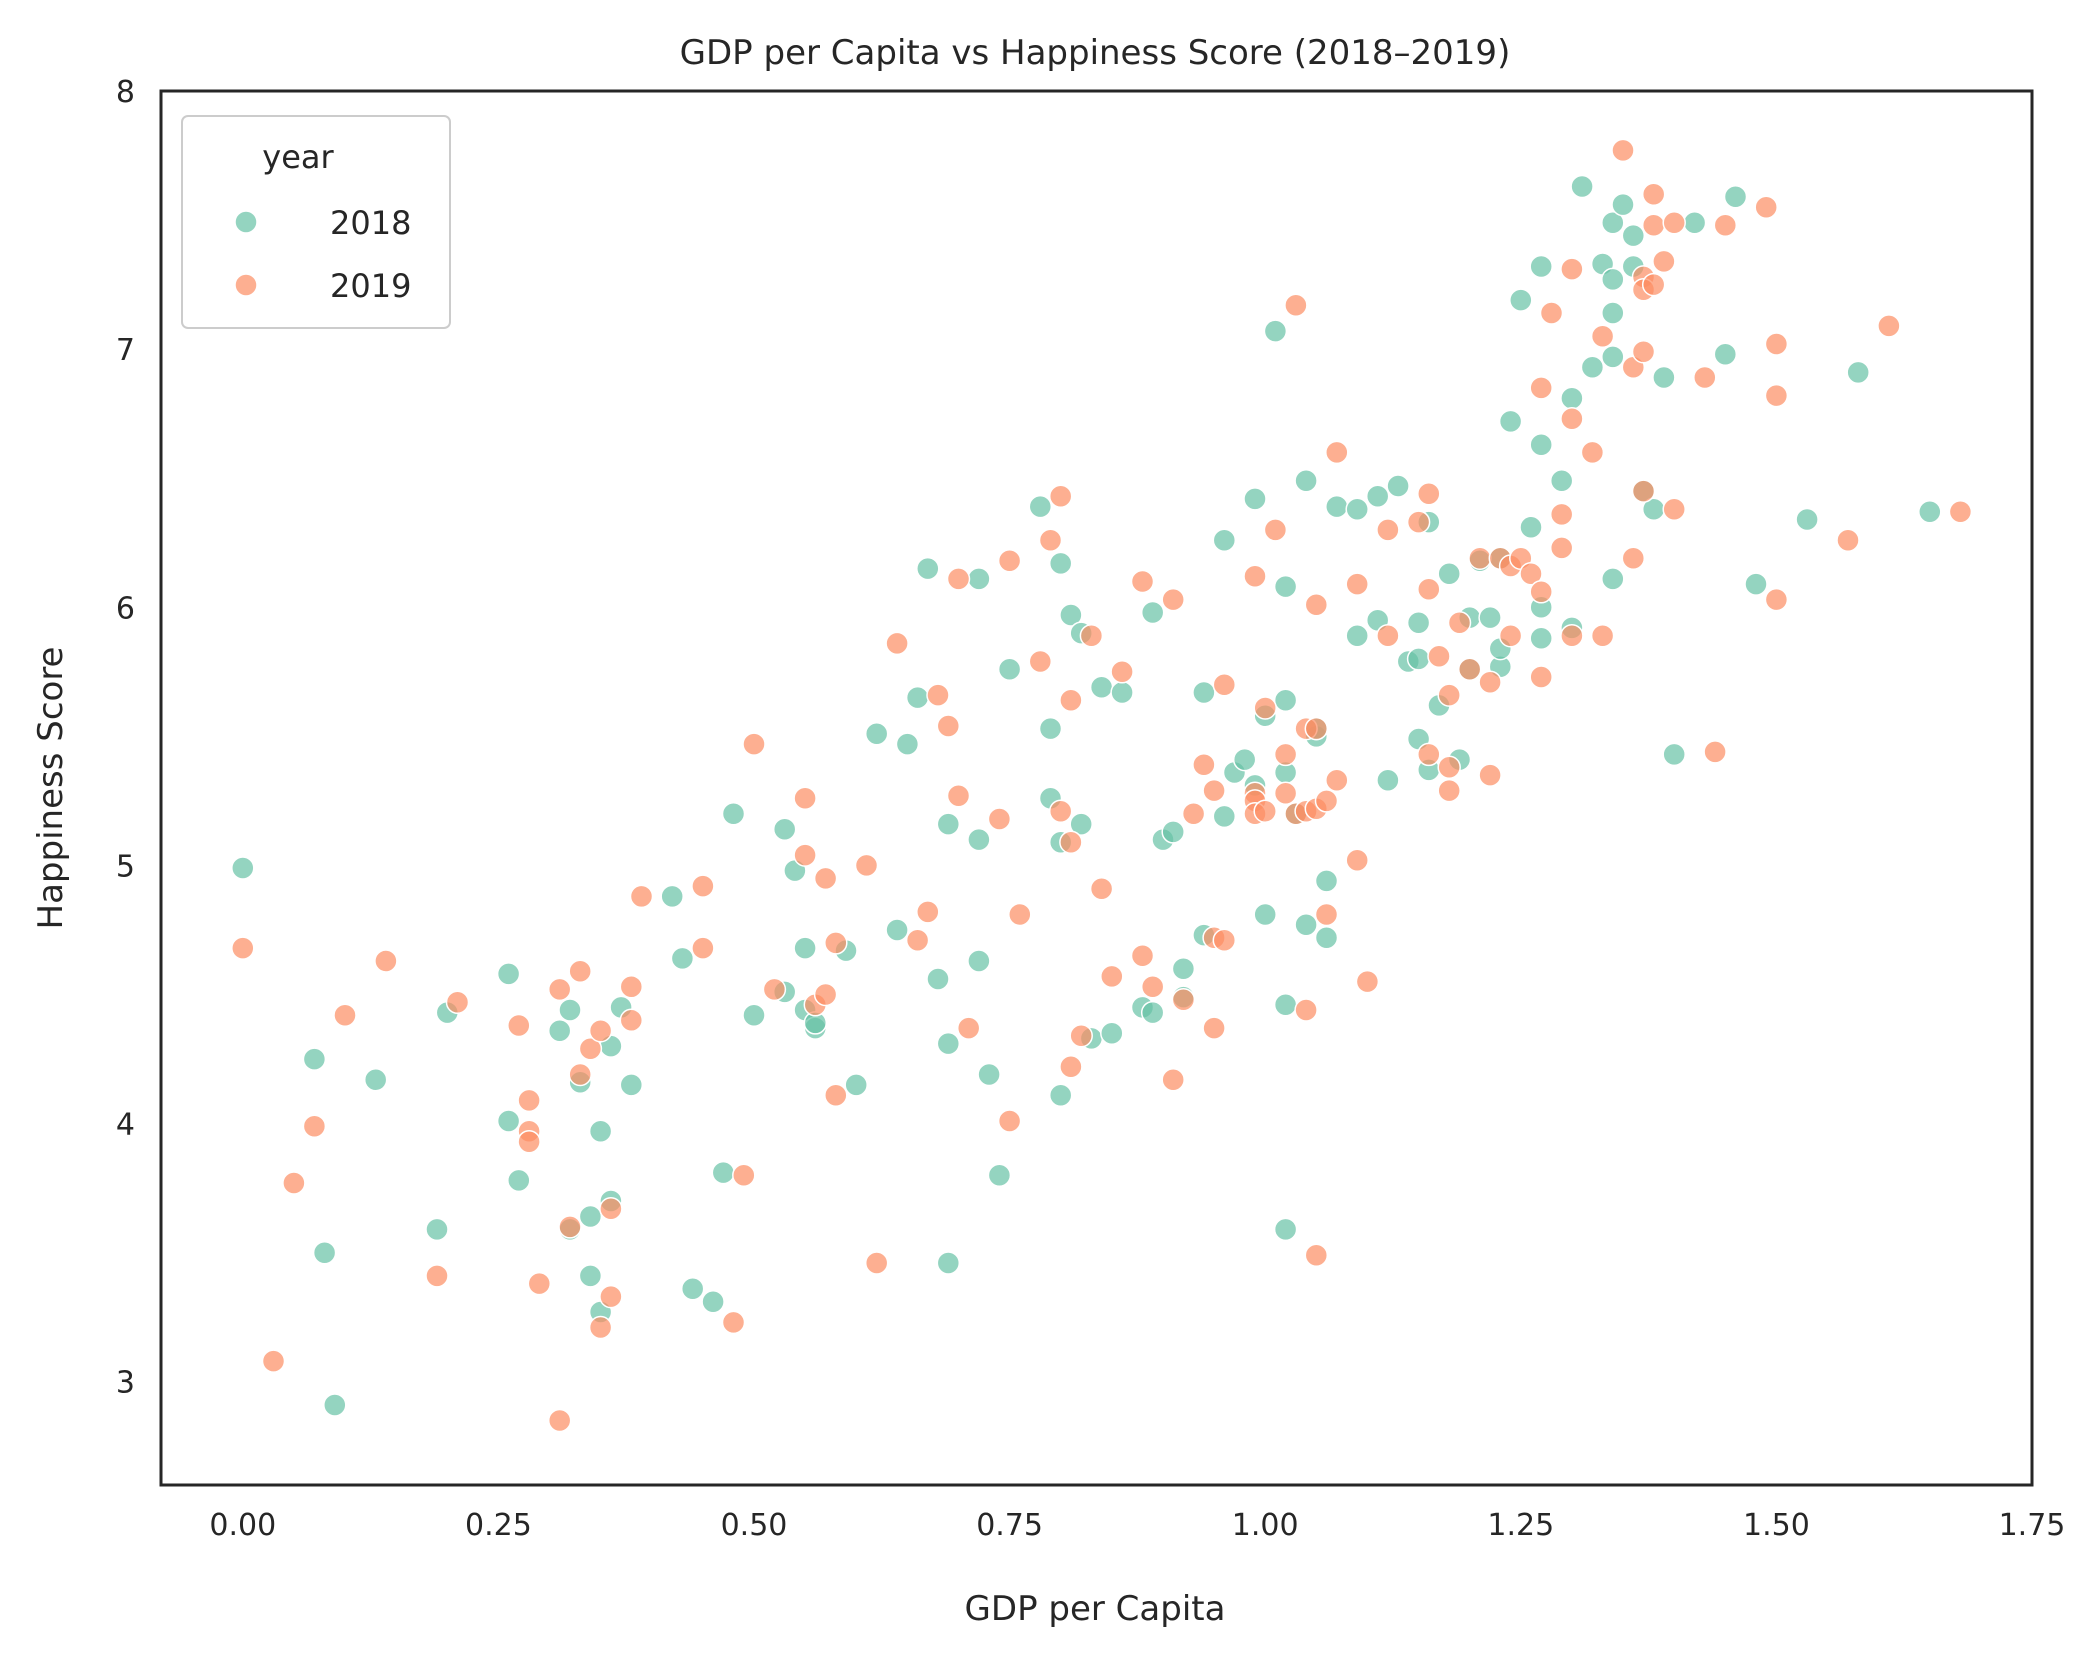 The height and width of the screenshot is (1653, 2074). Describe the element at coordinates (125, 1383) in the screenshot. I see `y-tick-label-0: 3` at that location.